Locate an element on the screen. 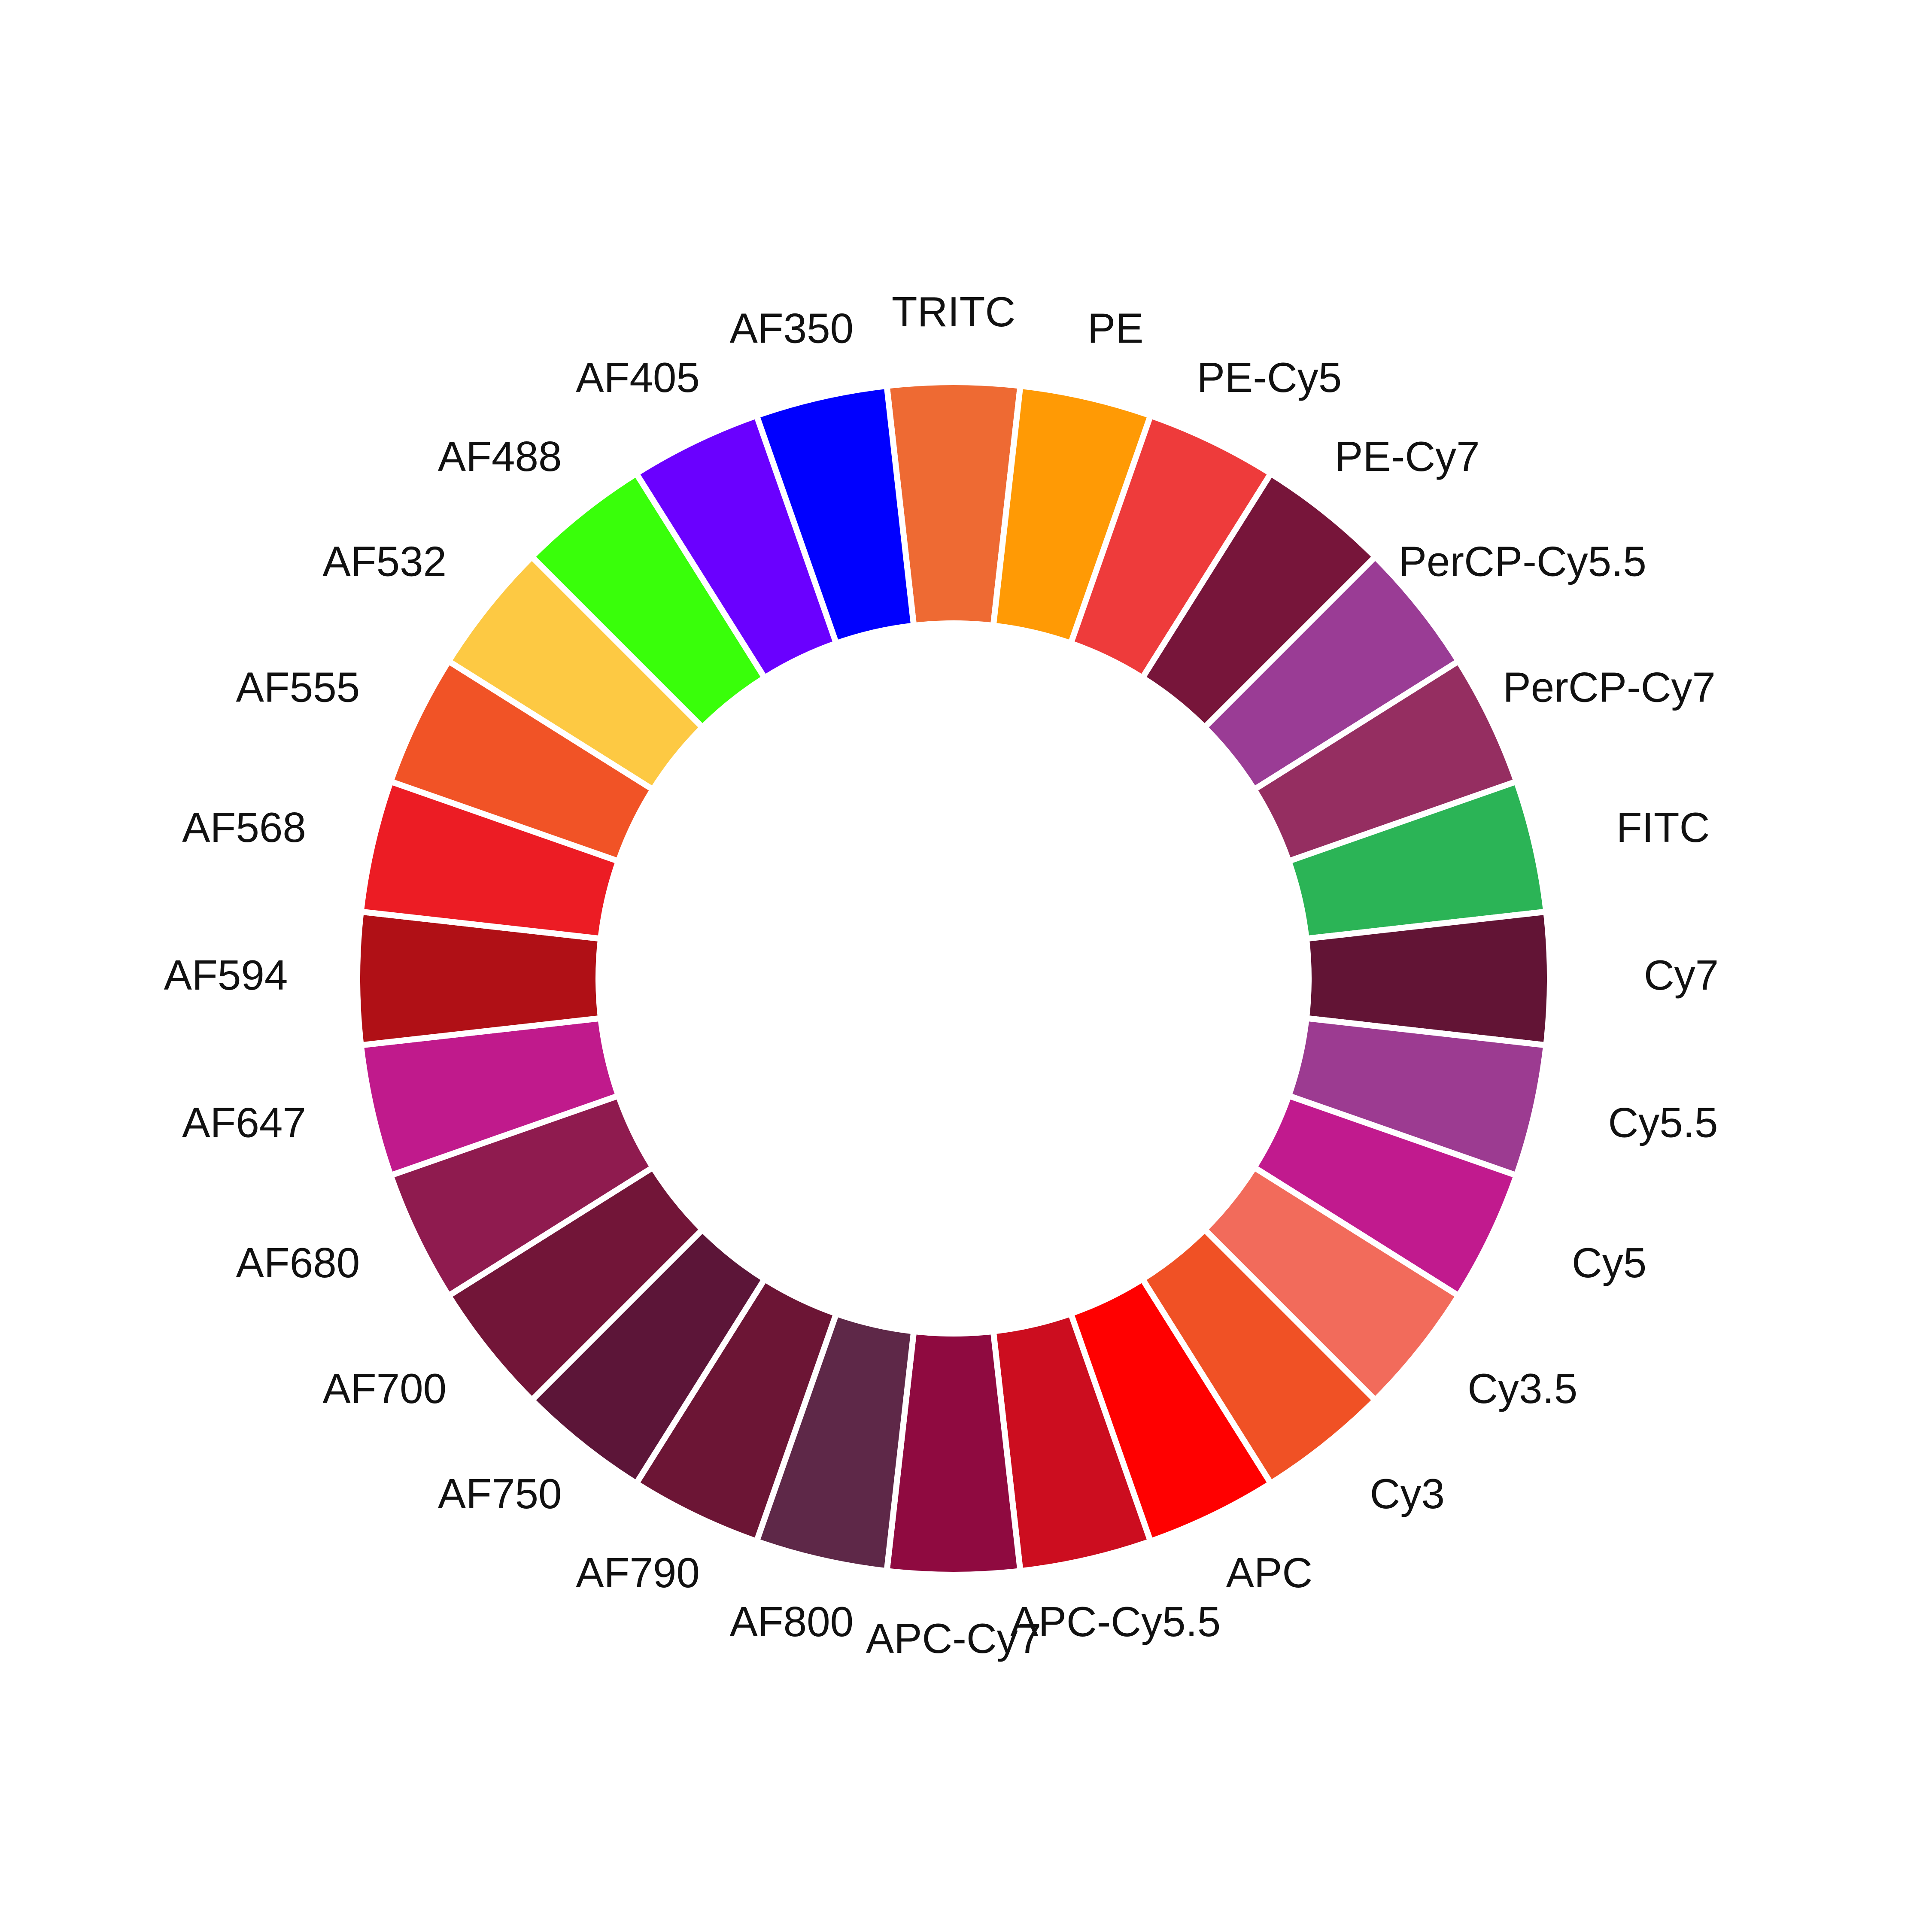 This screenshot has height=1932, width=1932. segment-label: AF568 is located at coordinates (244, 828).